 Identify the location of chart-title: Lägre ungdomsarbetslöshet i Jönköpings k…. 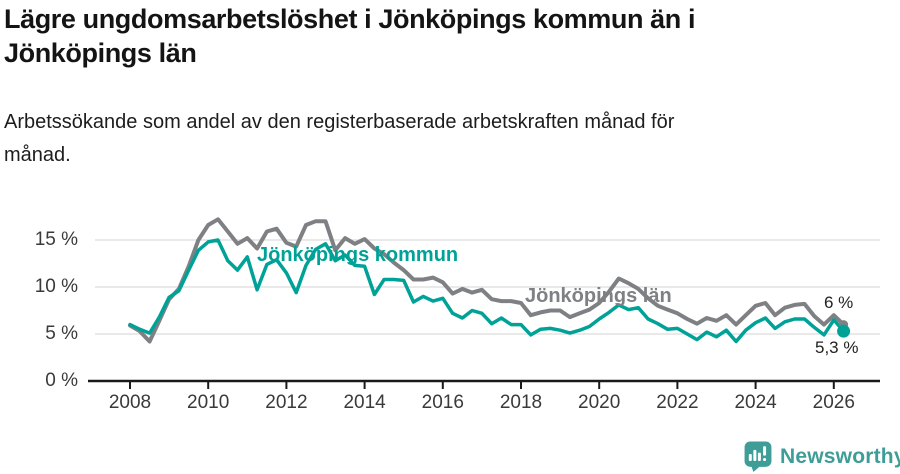
(350, 36).